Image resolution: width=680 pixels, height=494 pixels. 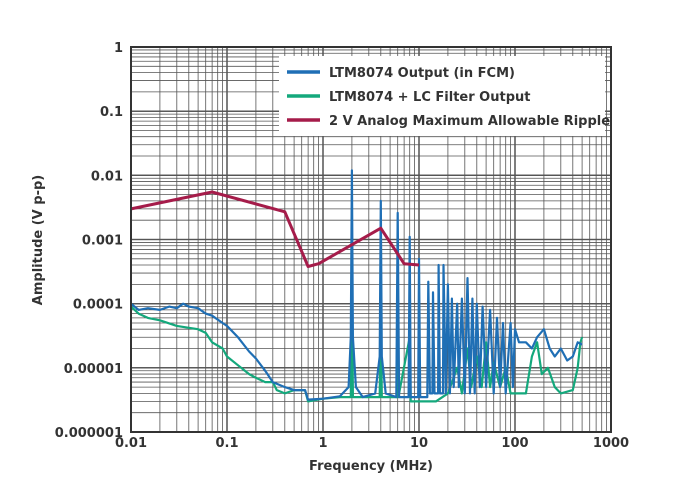 What do you see at coordinates (514, 443) in the screenshot?
I see `x-tick-label: 100` at bounding box center [514, 443].